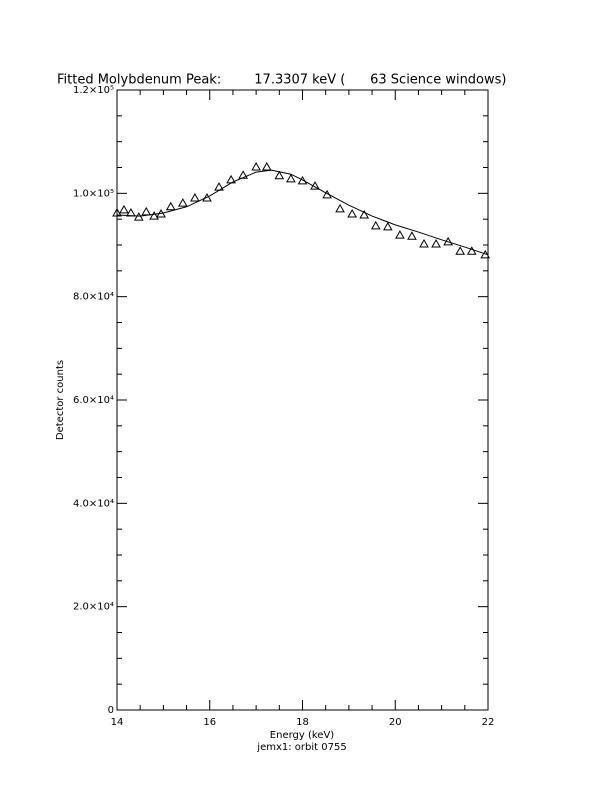 The width and height of the screenshot is (612, 792). I want to click on y-tick-label: 2.0×10⁴, so click(93, 607).